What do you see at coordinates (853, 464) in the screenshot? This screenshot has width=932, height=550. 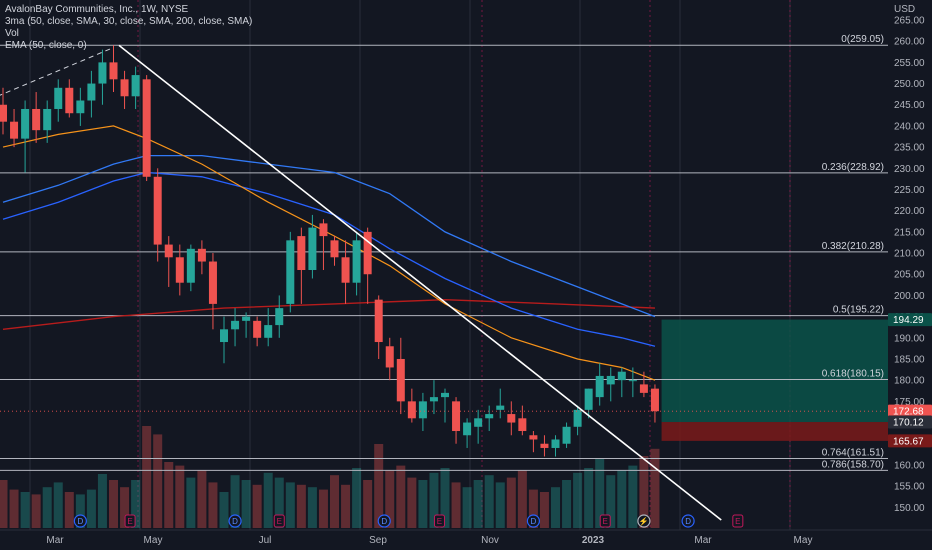 I see `fib-level-label: 0.786(158.70)` at bounding box center [853, 464].